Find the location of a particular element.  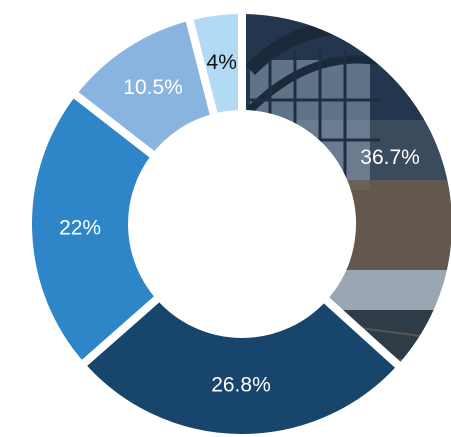

value-label: 36.7% is located at coordinates (390, 157).